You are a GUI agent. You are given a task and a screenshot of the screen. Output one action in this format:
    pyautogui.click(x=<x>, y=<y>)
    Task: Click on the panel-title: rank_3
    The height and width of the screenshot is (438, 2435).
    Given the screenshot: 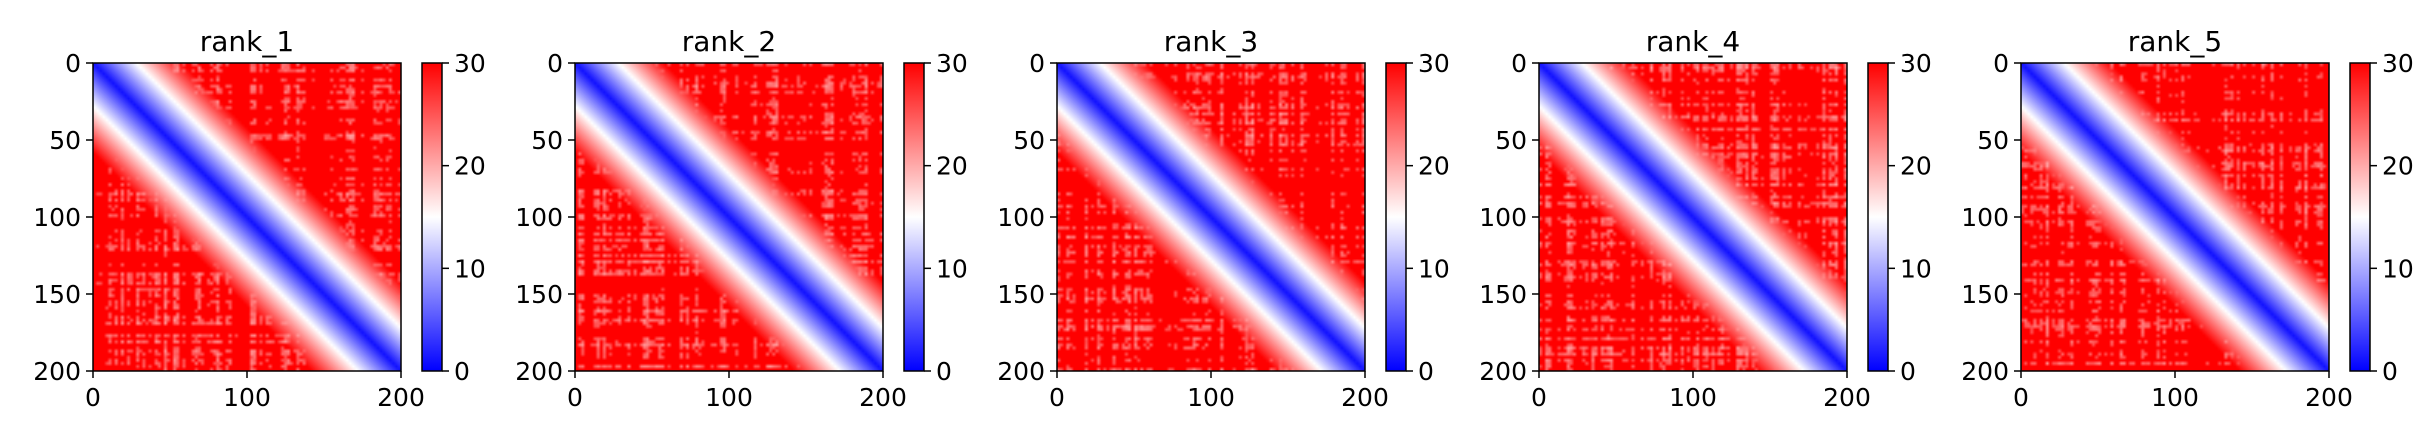 What is the action you would take?
    pyautogui.click(x=1211, y=41)
    